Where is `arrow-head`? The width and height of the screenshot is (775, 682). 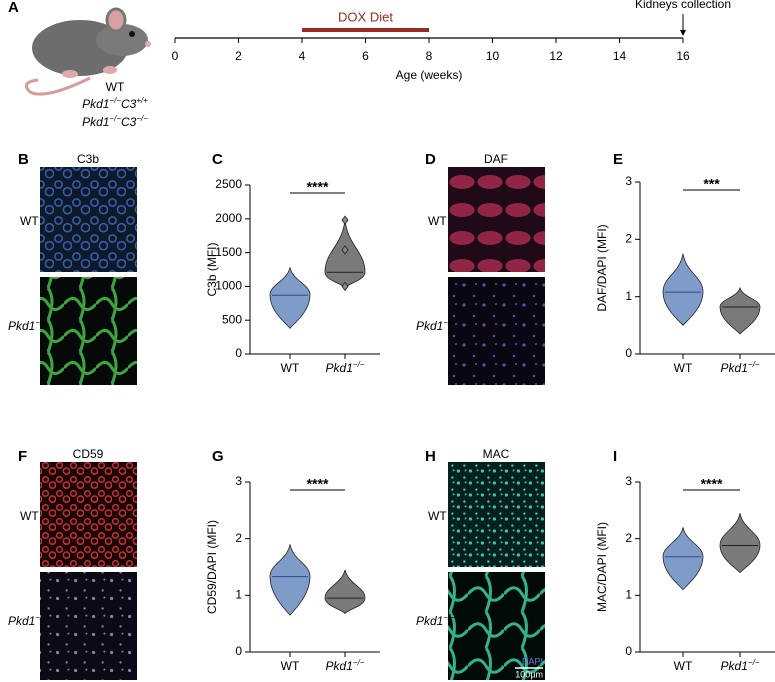
arrow-head is located at coordinates (683, 33).